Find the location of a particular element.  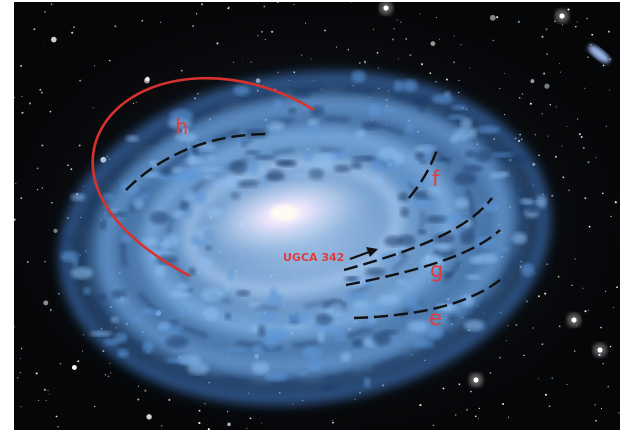

arc-g-dashed-upper is located at coordinates (418, 234).